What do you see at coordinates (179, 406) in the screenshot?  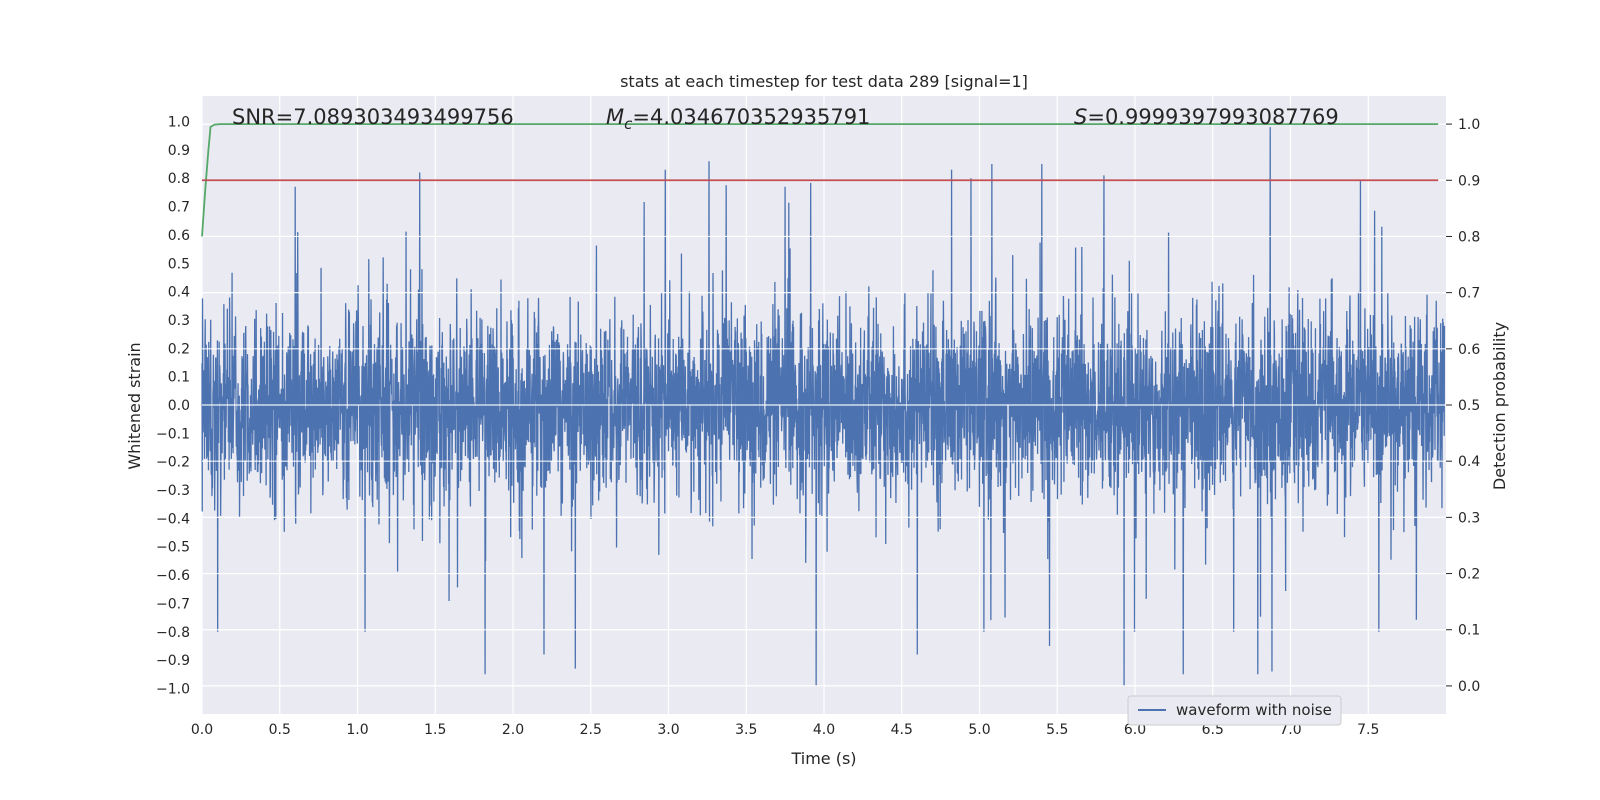 I see `y-tick-label: 0.0` at bounding box center [179, 406].